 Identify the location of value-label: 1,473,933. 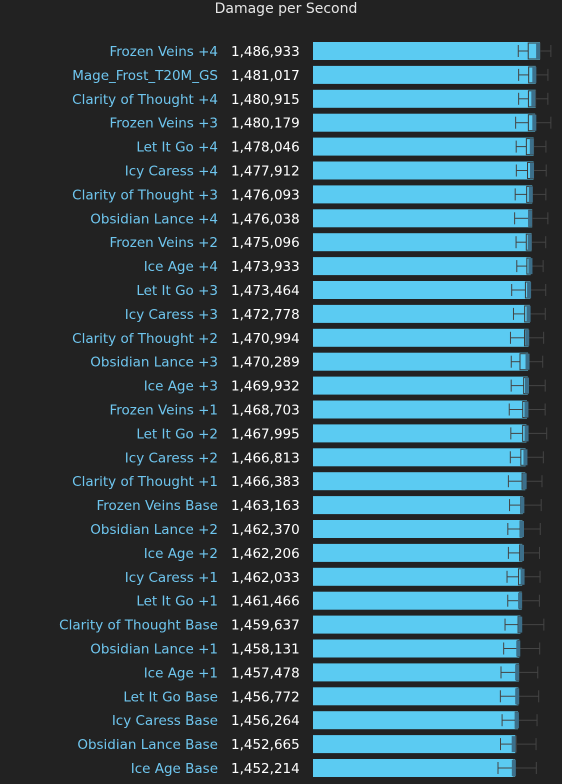
(265, 267).